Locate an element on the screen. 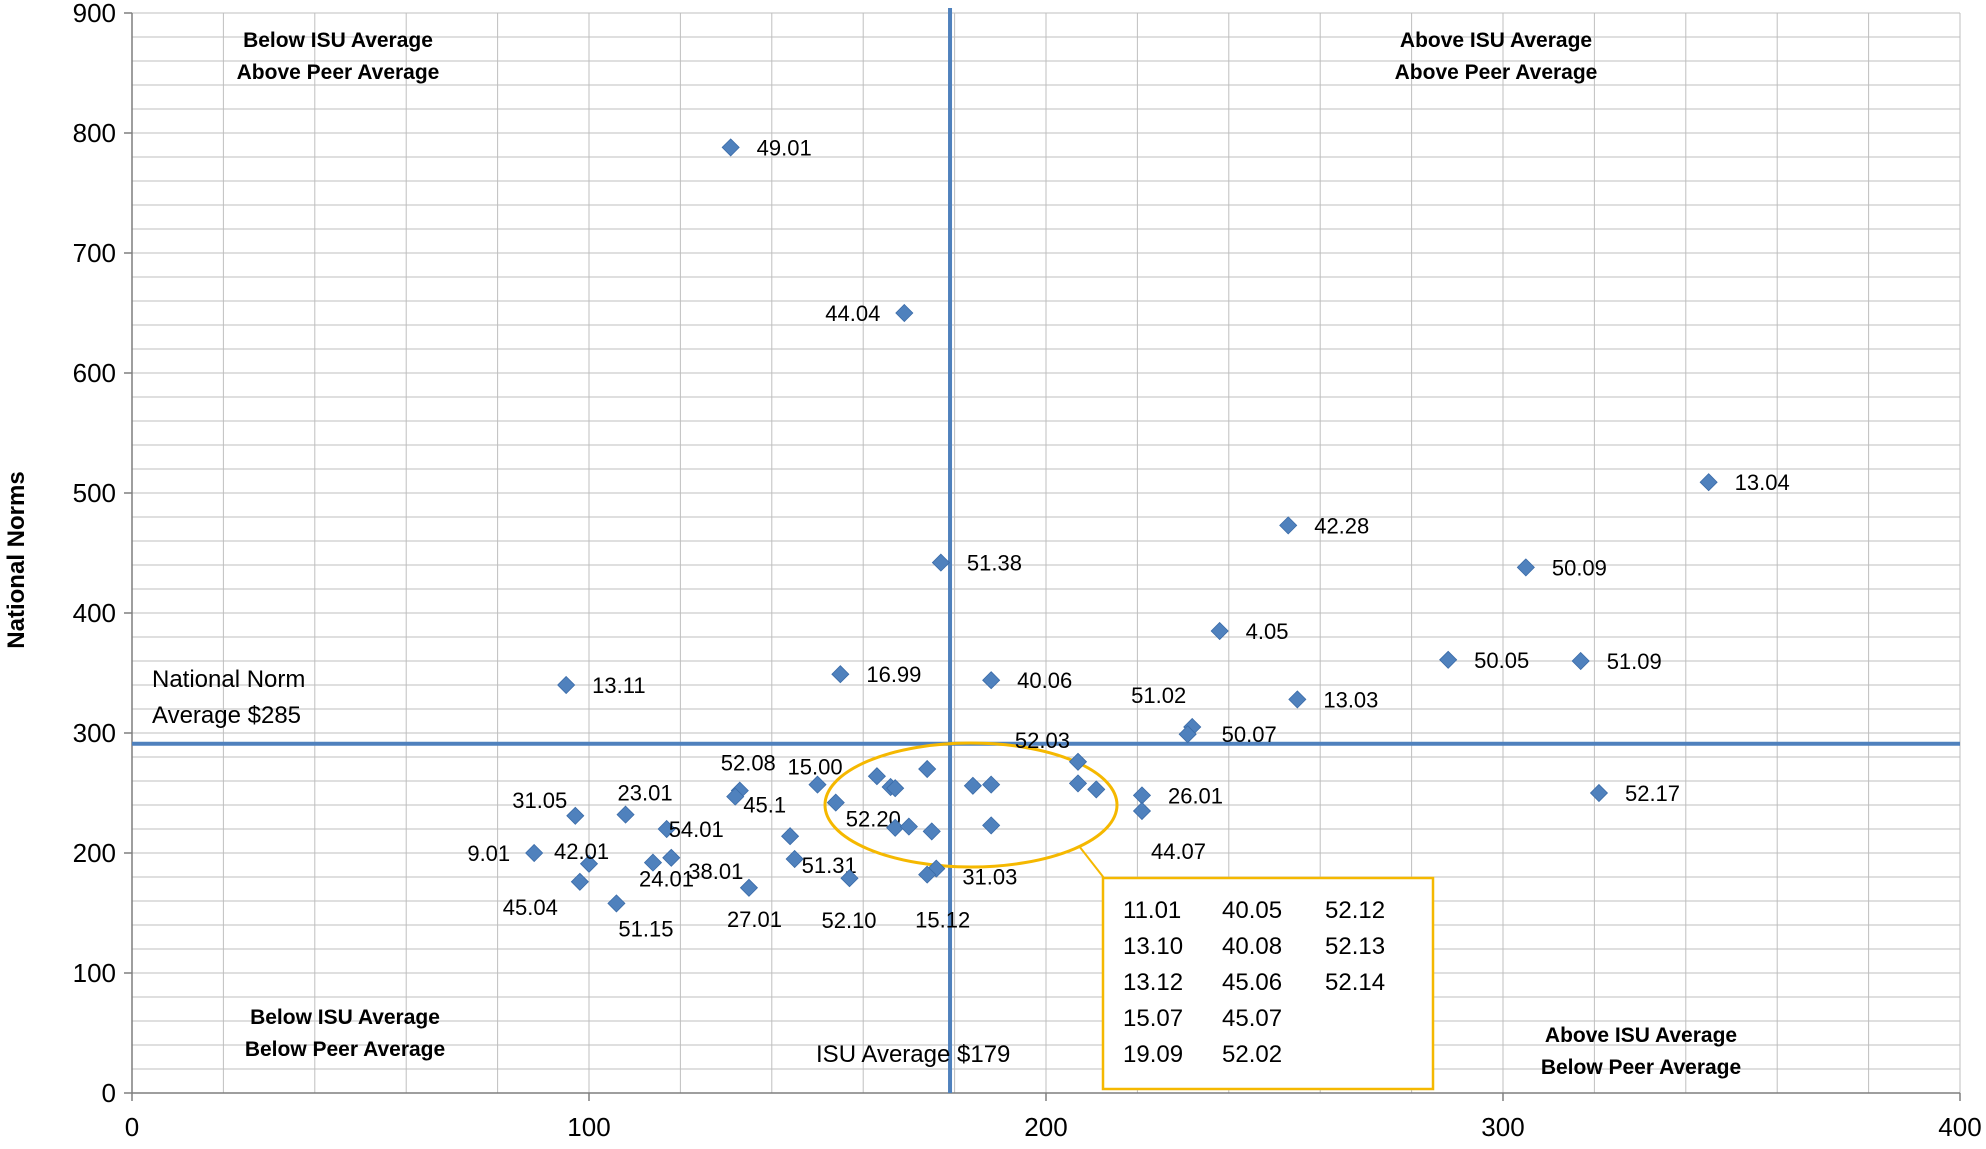 This screenshot has height=1149, width=1986. data-point-label: 44.04 is located at coordinates (852, 313).